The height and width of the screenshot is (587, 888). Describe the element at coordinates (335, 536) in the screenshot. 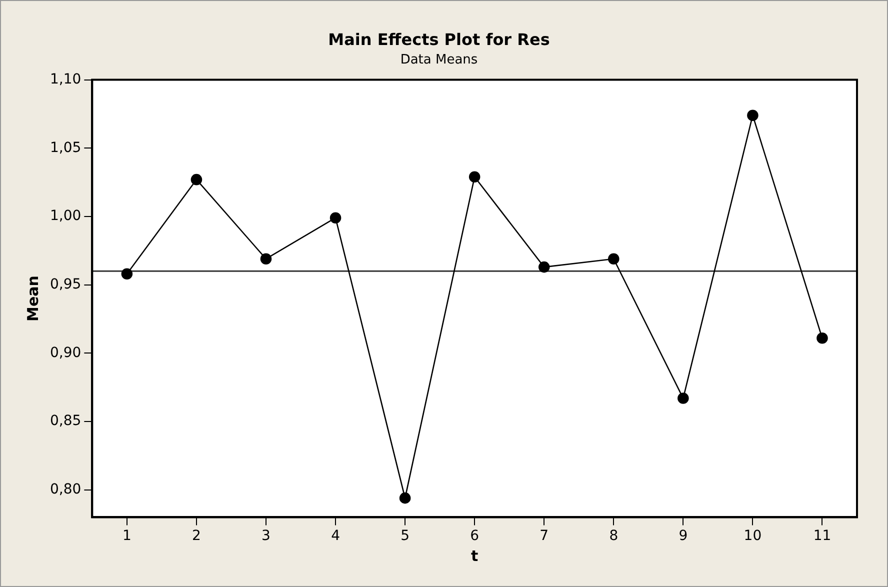

I see `x-tick-label: 4` at that location.